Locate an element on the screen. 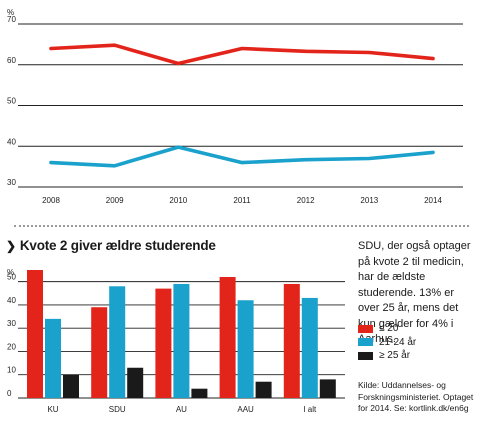 Image resolution: width=480 pixels, height=436 pixels. legend-swatch-black is located at coordinates (365, 355).